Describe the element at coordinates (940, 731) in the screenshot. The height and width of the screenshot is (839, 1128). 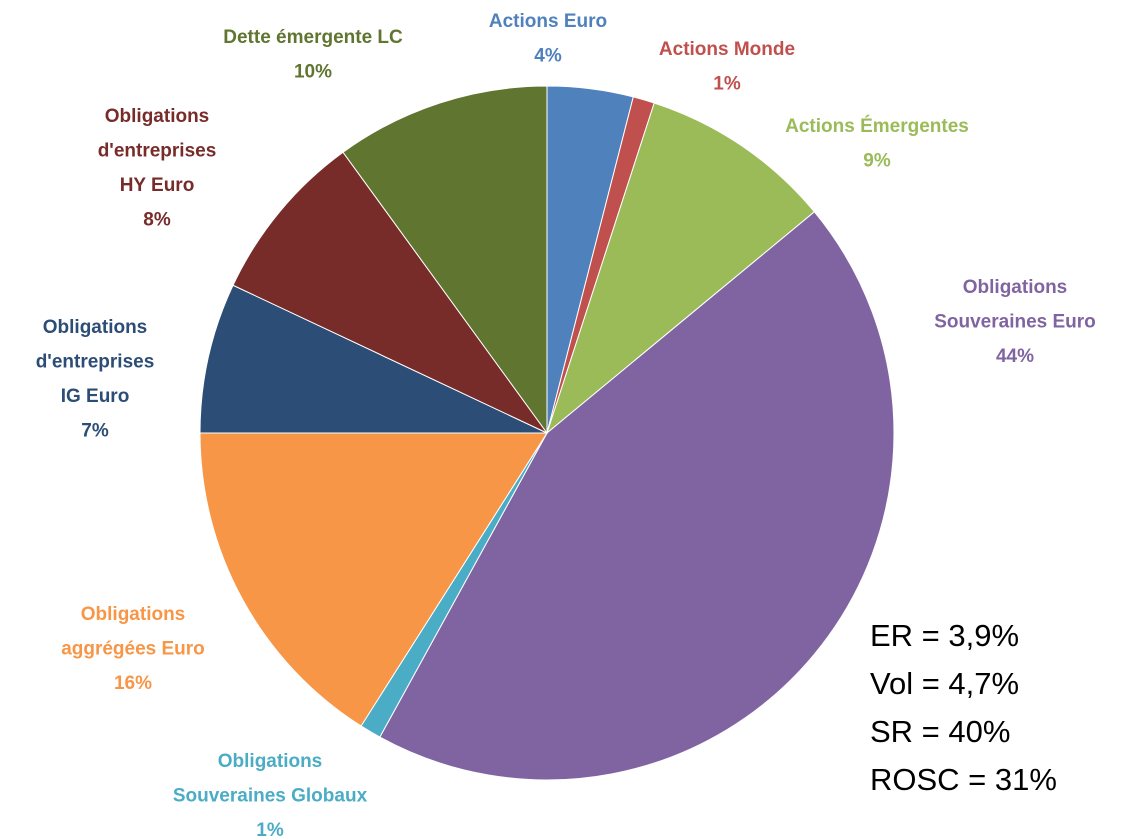
I see `annotation: SR = 40%` at that location.